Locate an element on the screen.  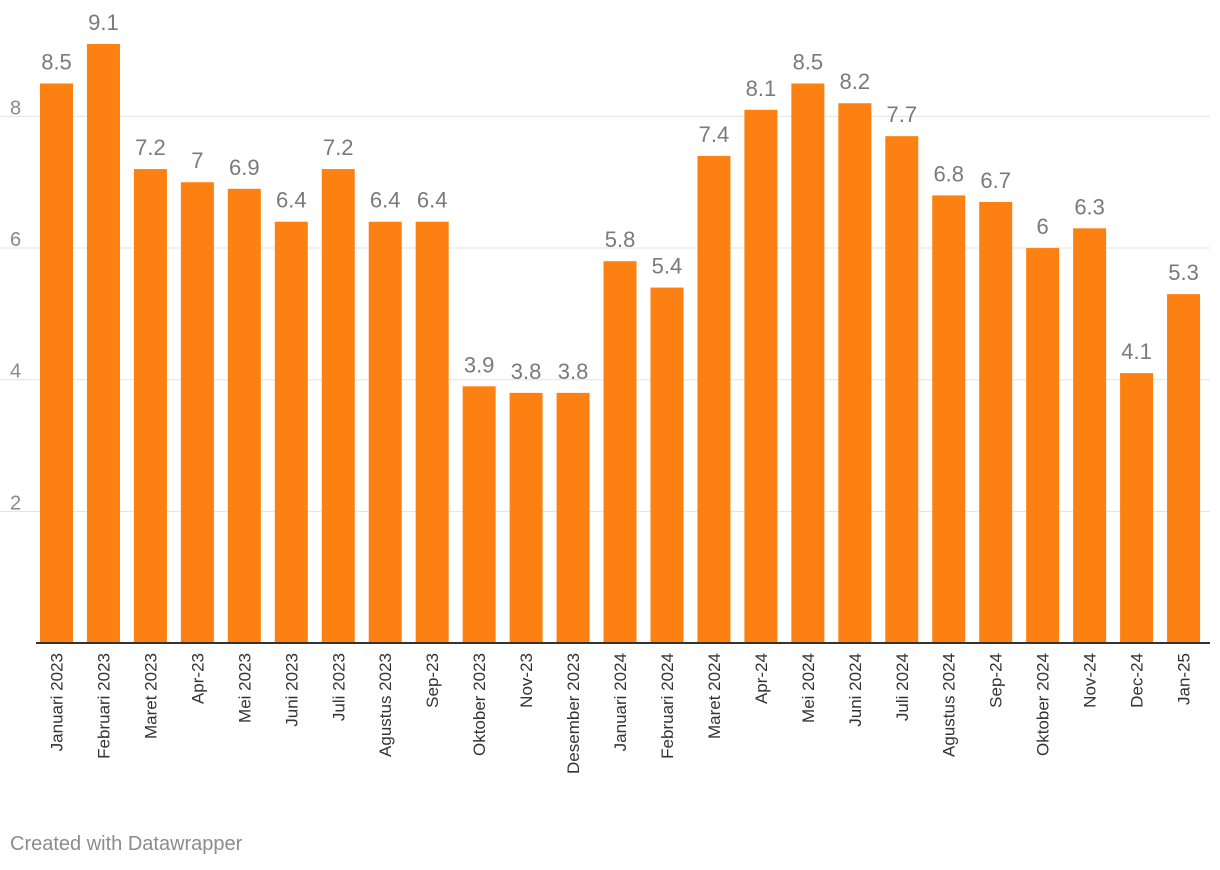
x-tick-label: Oktober 2024 is located at coordinates (1043, 704).